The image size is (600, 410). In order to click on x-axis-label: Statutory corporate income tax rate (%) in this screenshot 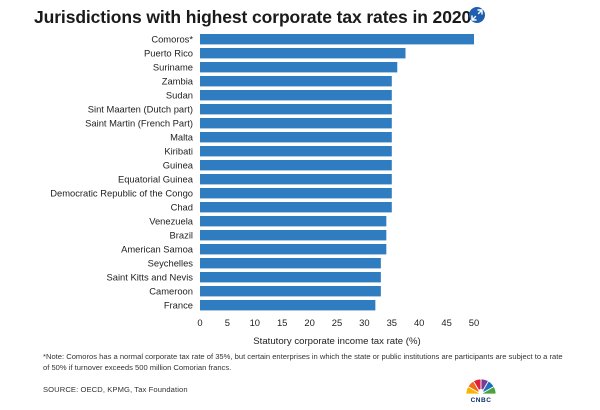, I will do `click(336, 341)`.